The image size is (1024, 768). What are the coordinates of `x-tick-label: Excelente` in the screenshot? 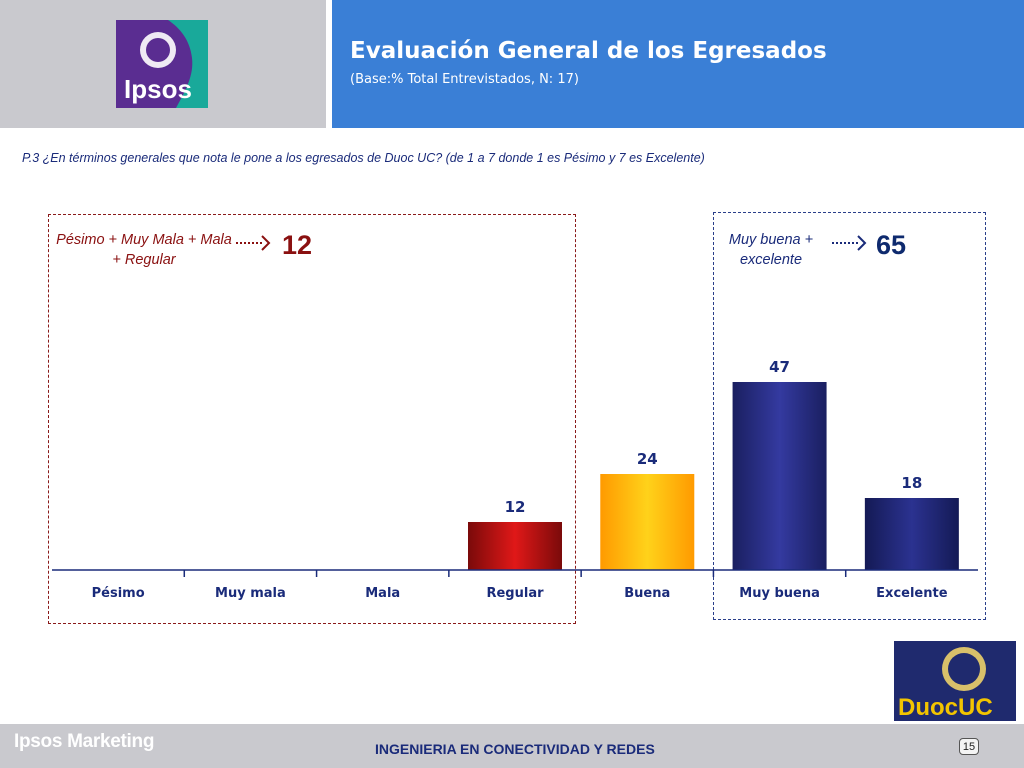 It's located at (912, 593).